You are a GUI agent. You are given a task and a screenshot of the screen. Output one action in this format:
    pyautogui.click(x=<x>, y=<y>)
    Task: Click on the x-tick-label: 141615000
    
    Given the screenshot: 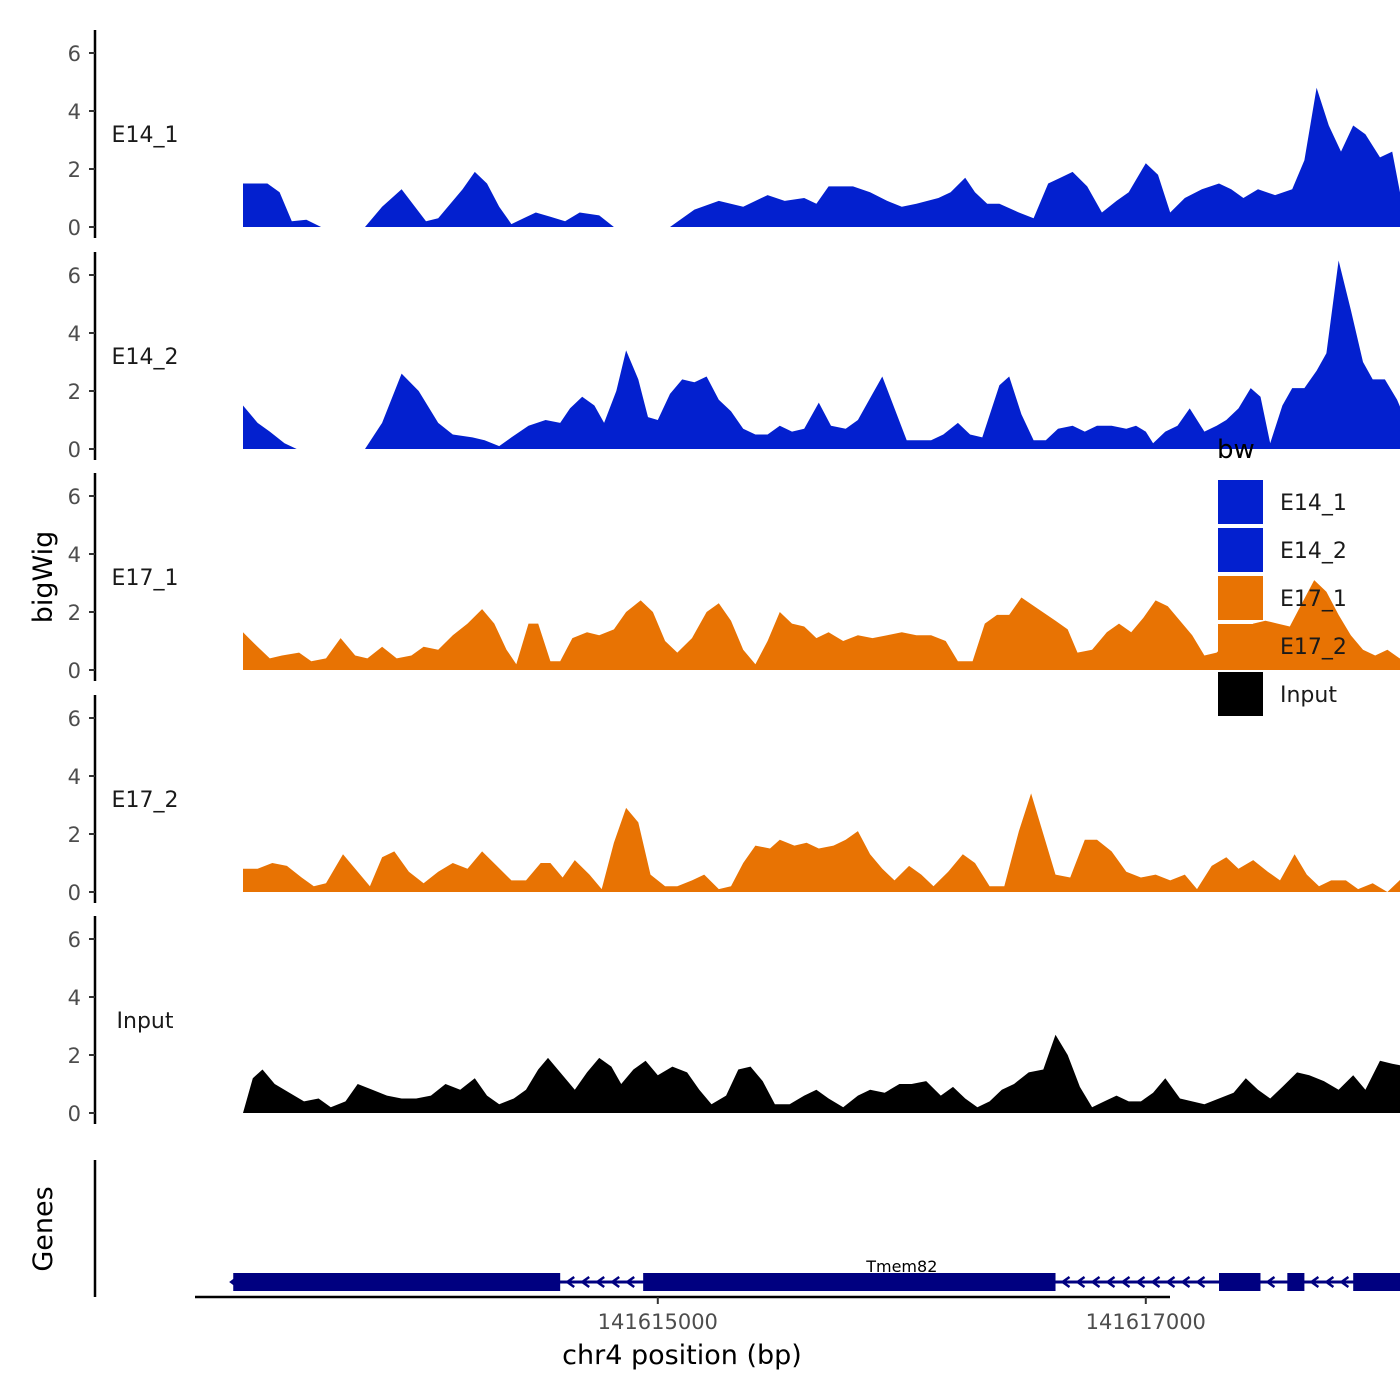 What is the action you would take?
    pyautogui.click(x=658, y=1322)
    